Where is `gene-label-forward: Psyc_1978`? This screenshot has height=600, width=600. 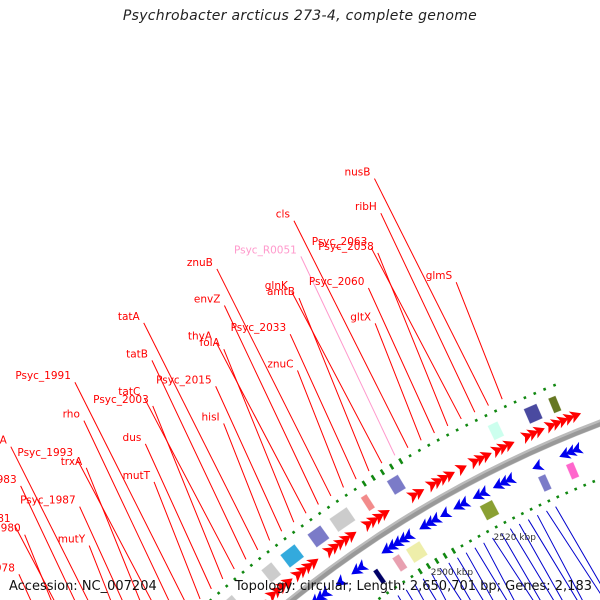
gene-label-forward: Psyc_1978 is located at coordinates (7, 568).